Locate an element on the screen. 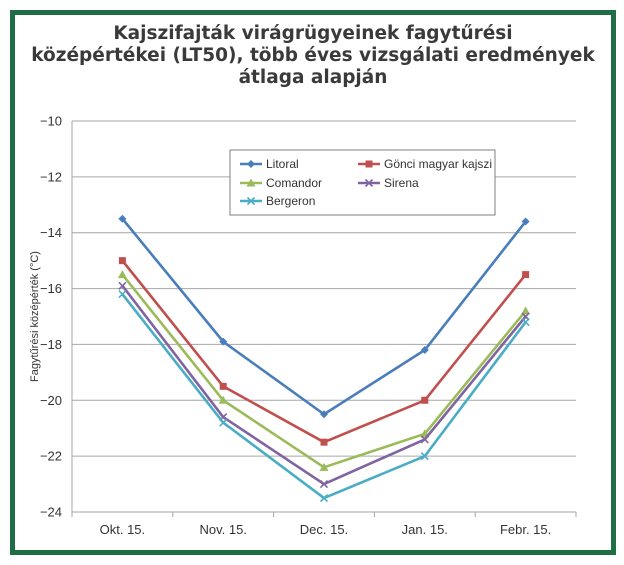 The image size is (624, 565). legend-label: Litoral is located at coordinates (282, 164).